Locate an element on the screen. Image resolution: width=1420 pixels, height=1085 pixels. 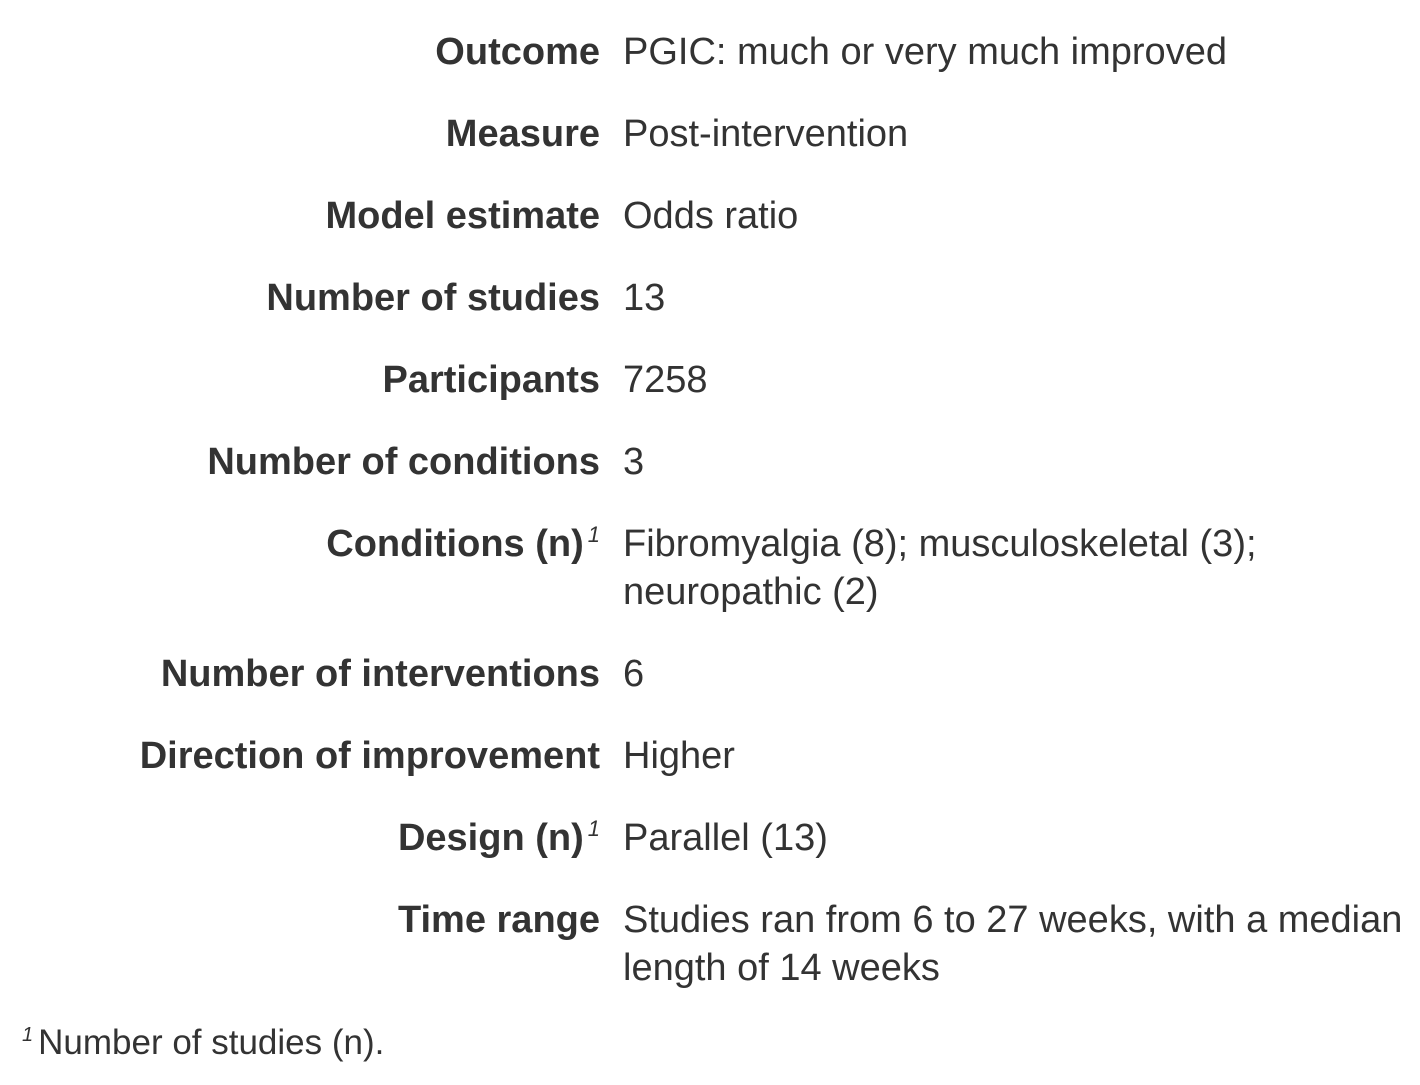
row-label: Design (n) 1 is located at coordinates (300, 821).